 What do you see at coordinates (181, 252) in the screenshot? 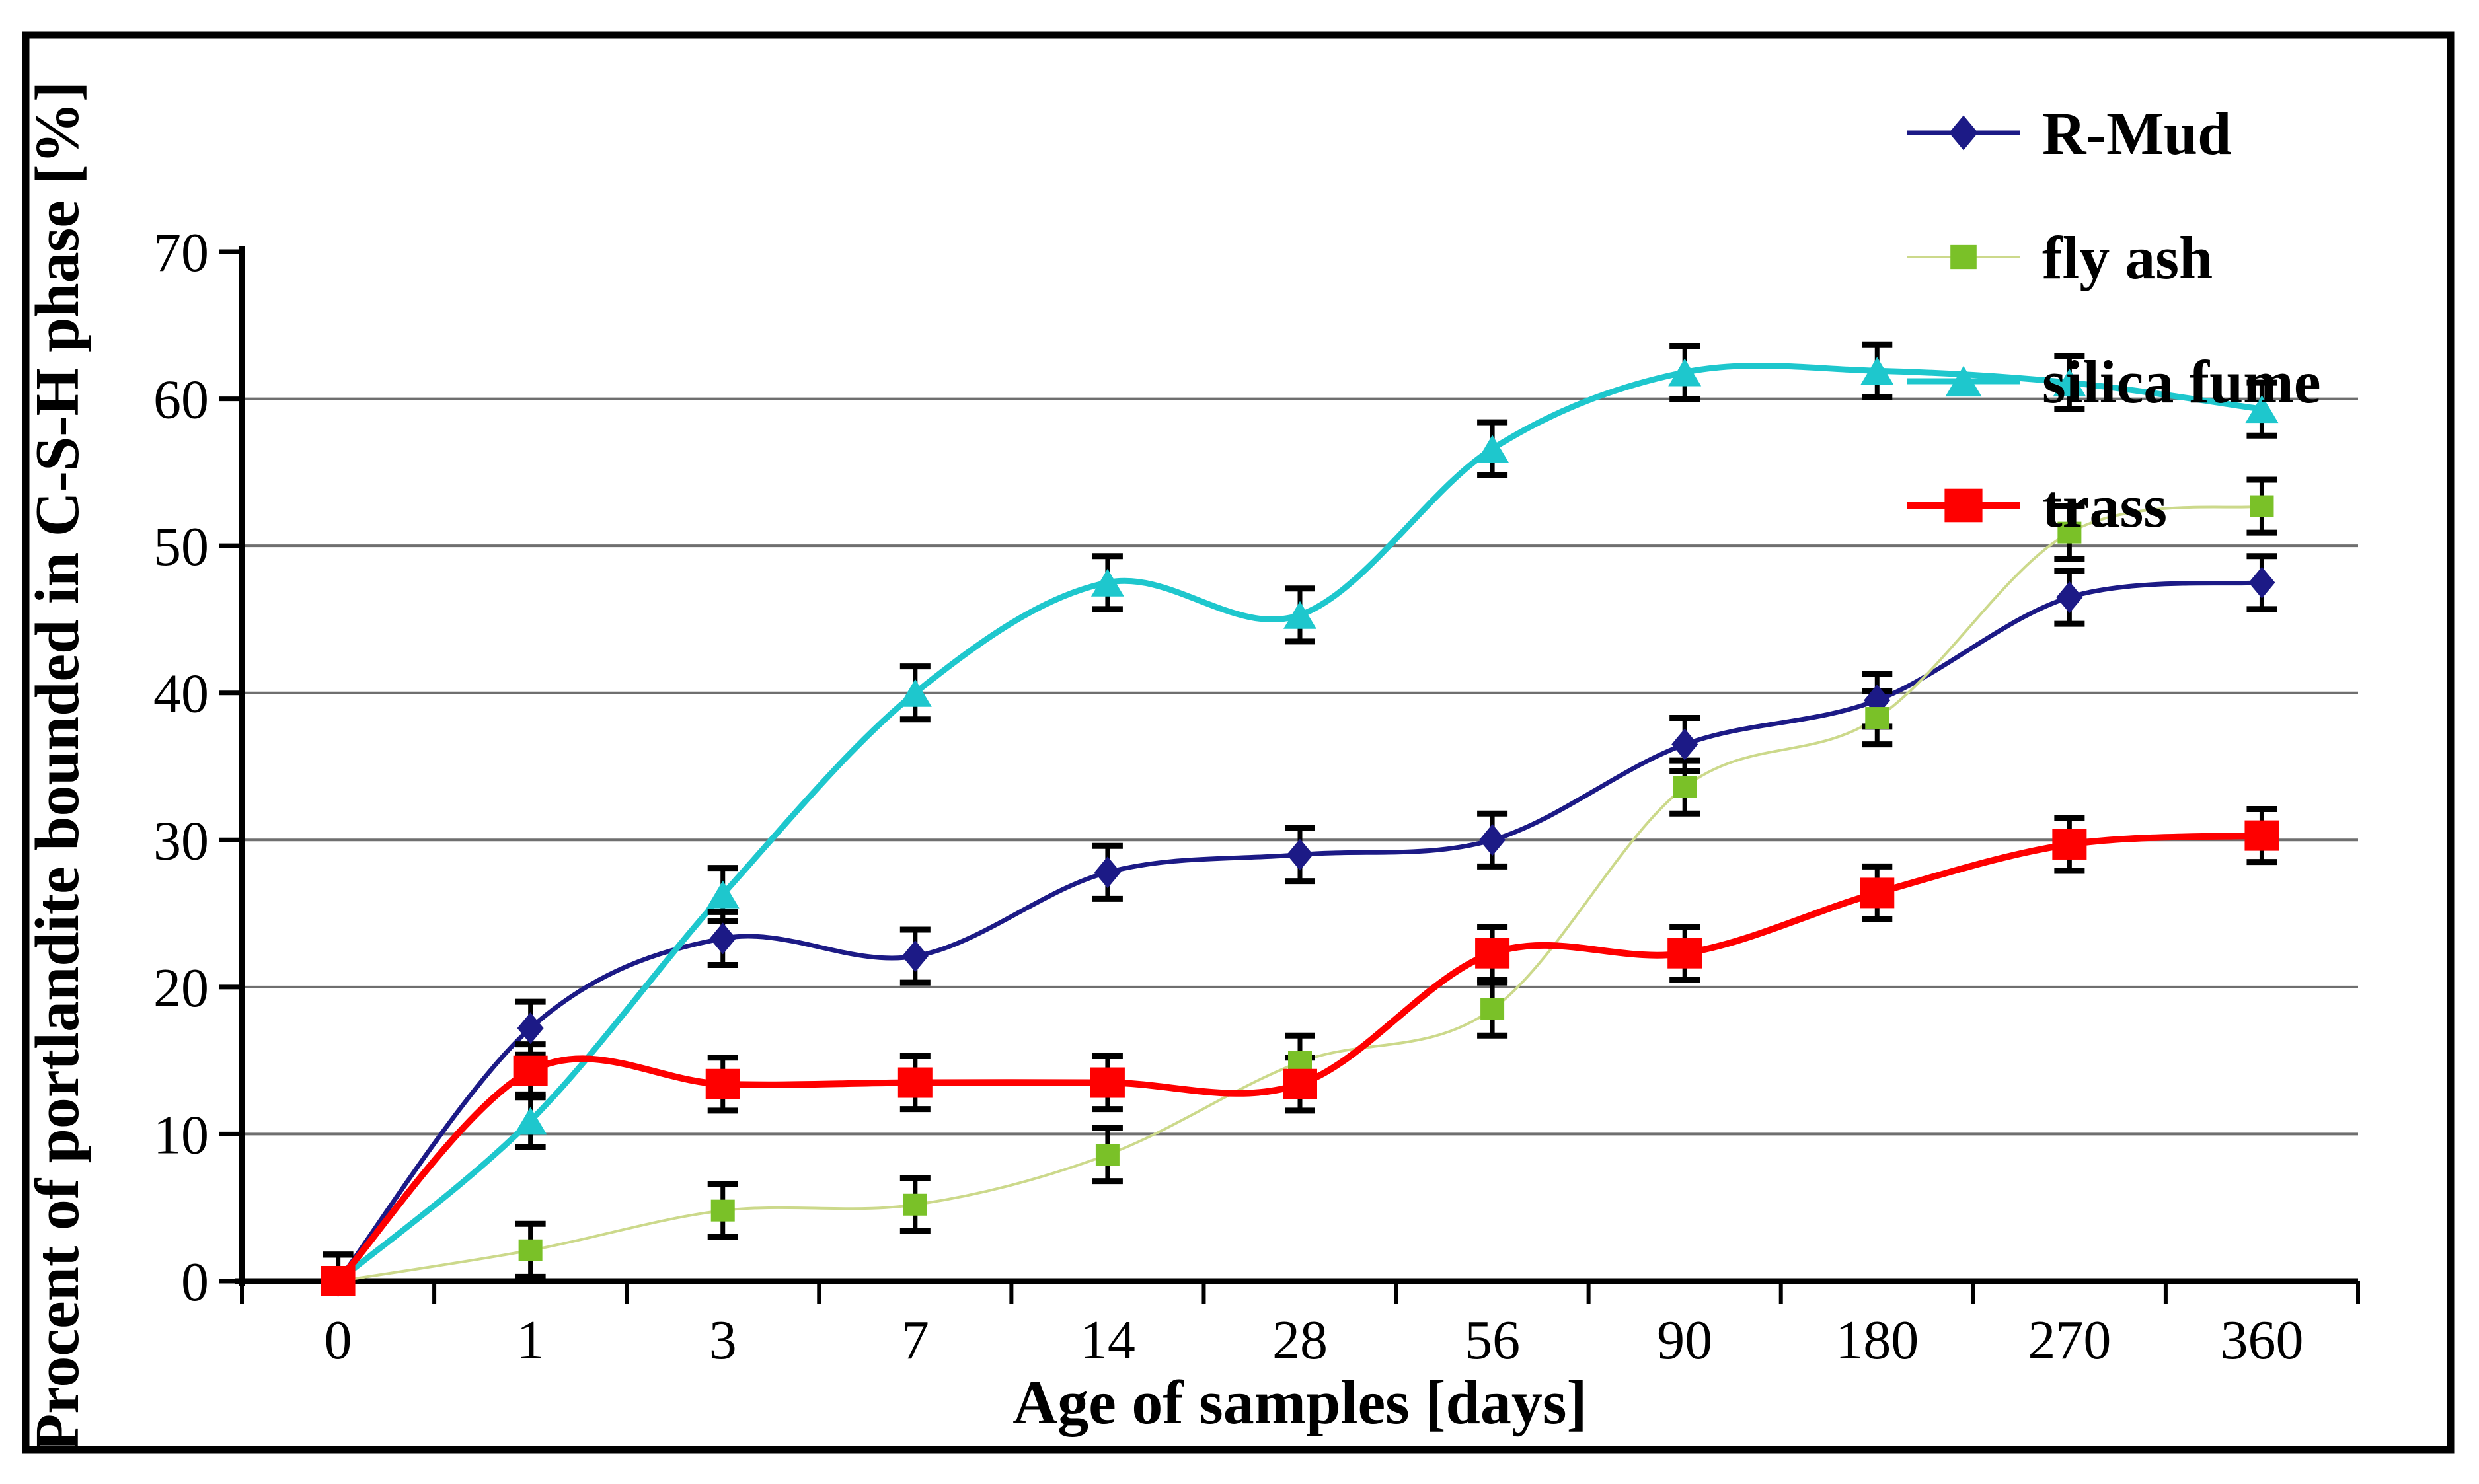
I see `y-tick-label-70: 70` at bounding box center [181, 252].